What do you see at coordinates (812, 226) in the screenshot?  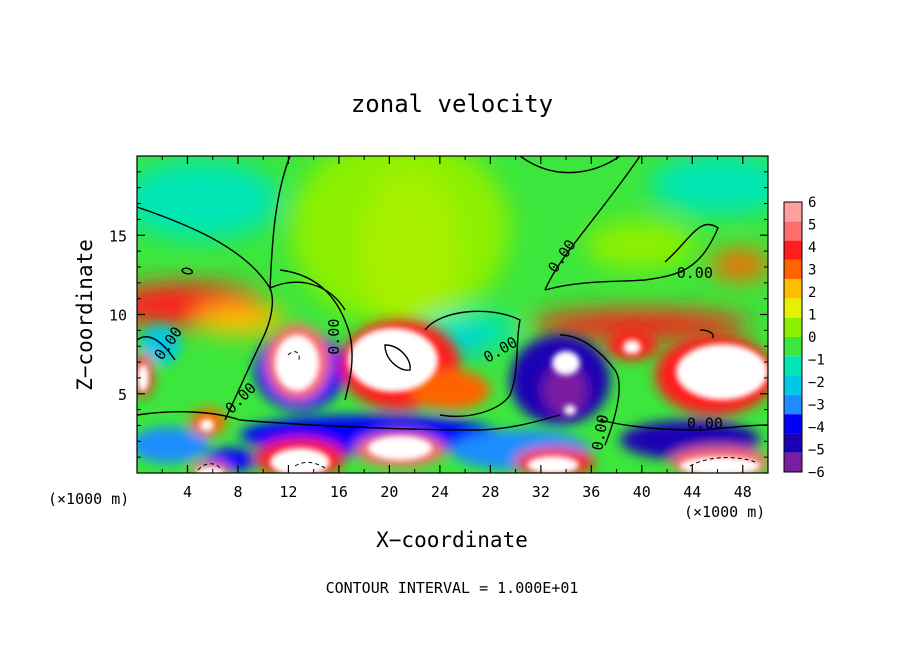 I see `colorbar-tick-label: 5` at bounding box center [812, 226].